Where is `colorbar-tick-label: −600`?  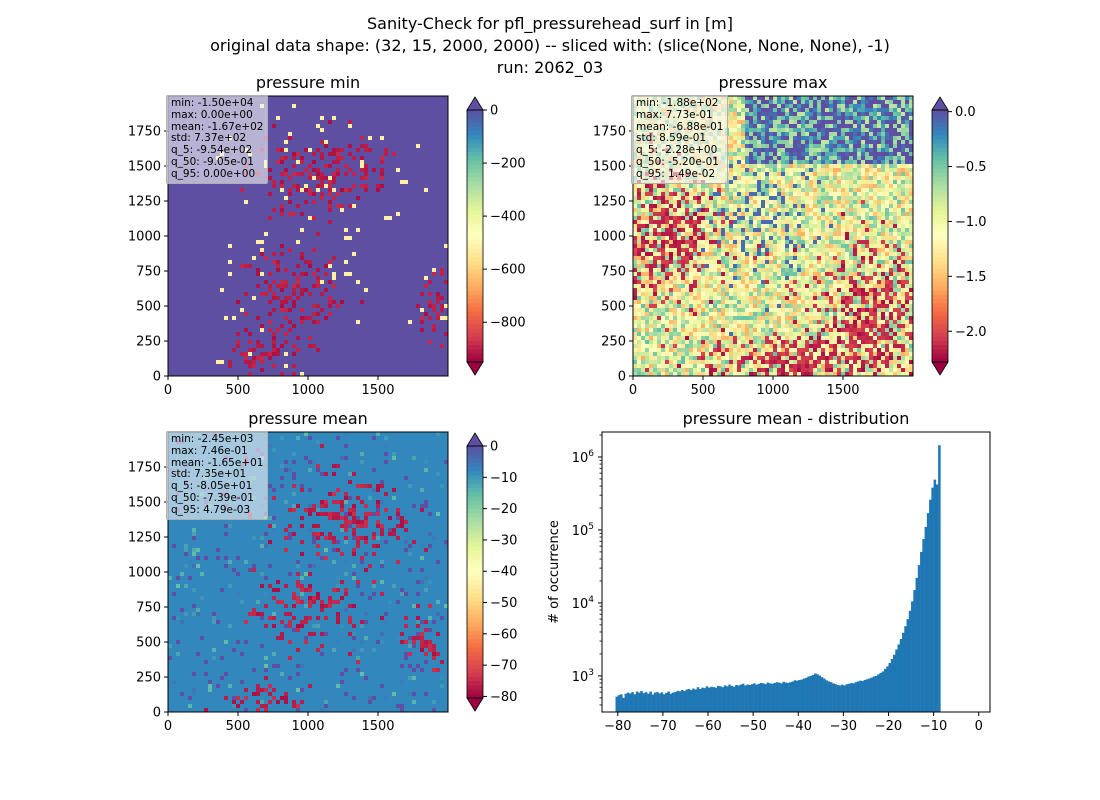
colorbar-tick-label: −600 is located at coordinates (508, 270).